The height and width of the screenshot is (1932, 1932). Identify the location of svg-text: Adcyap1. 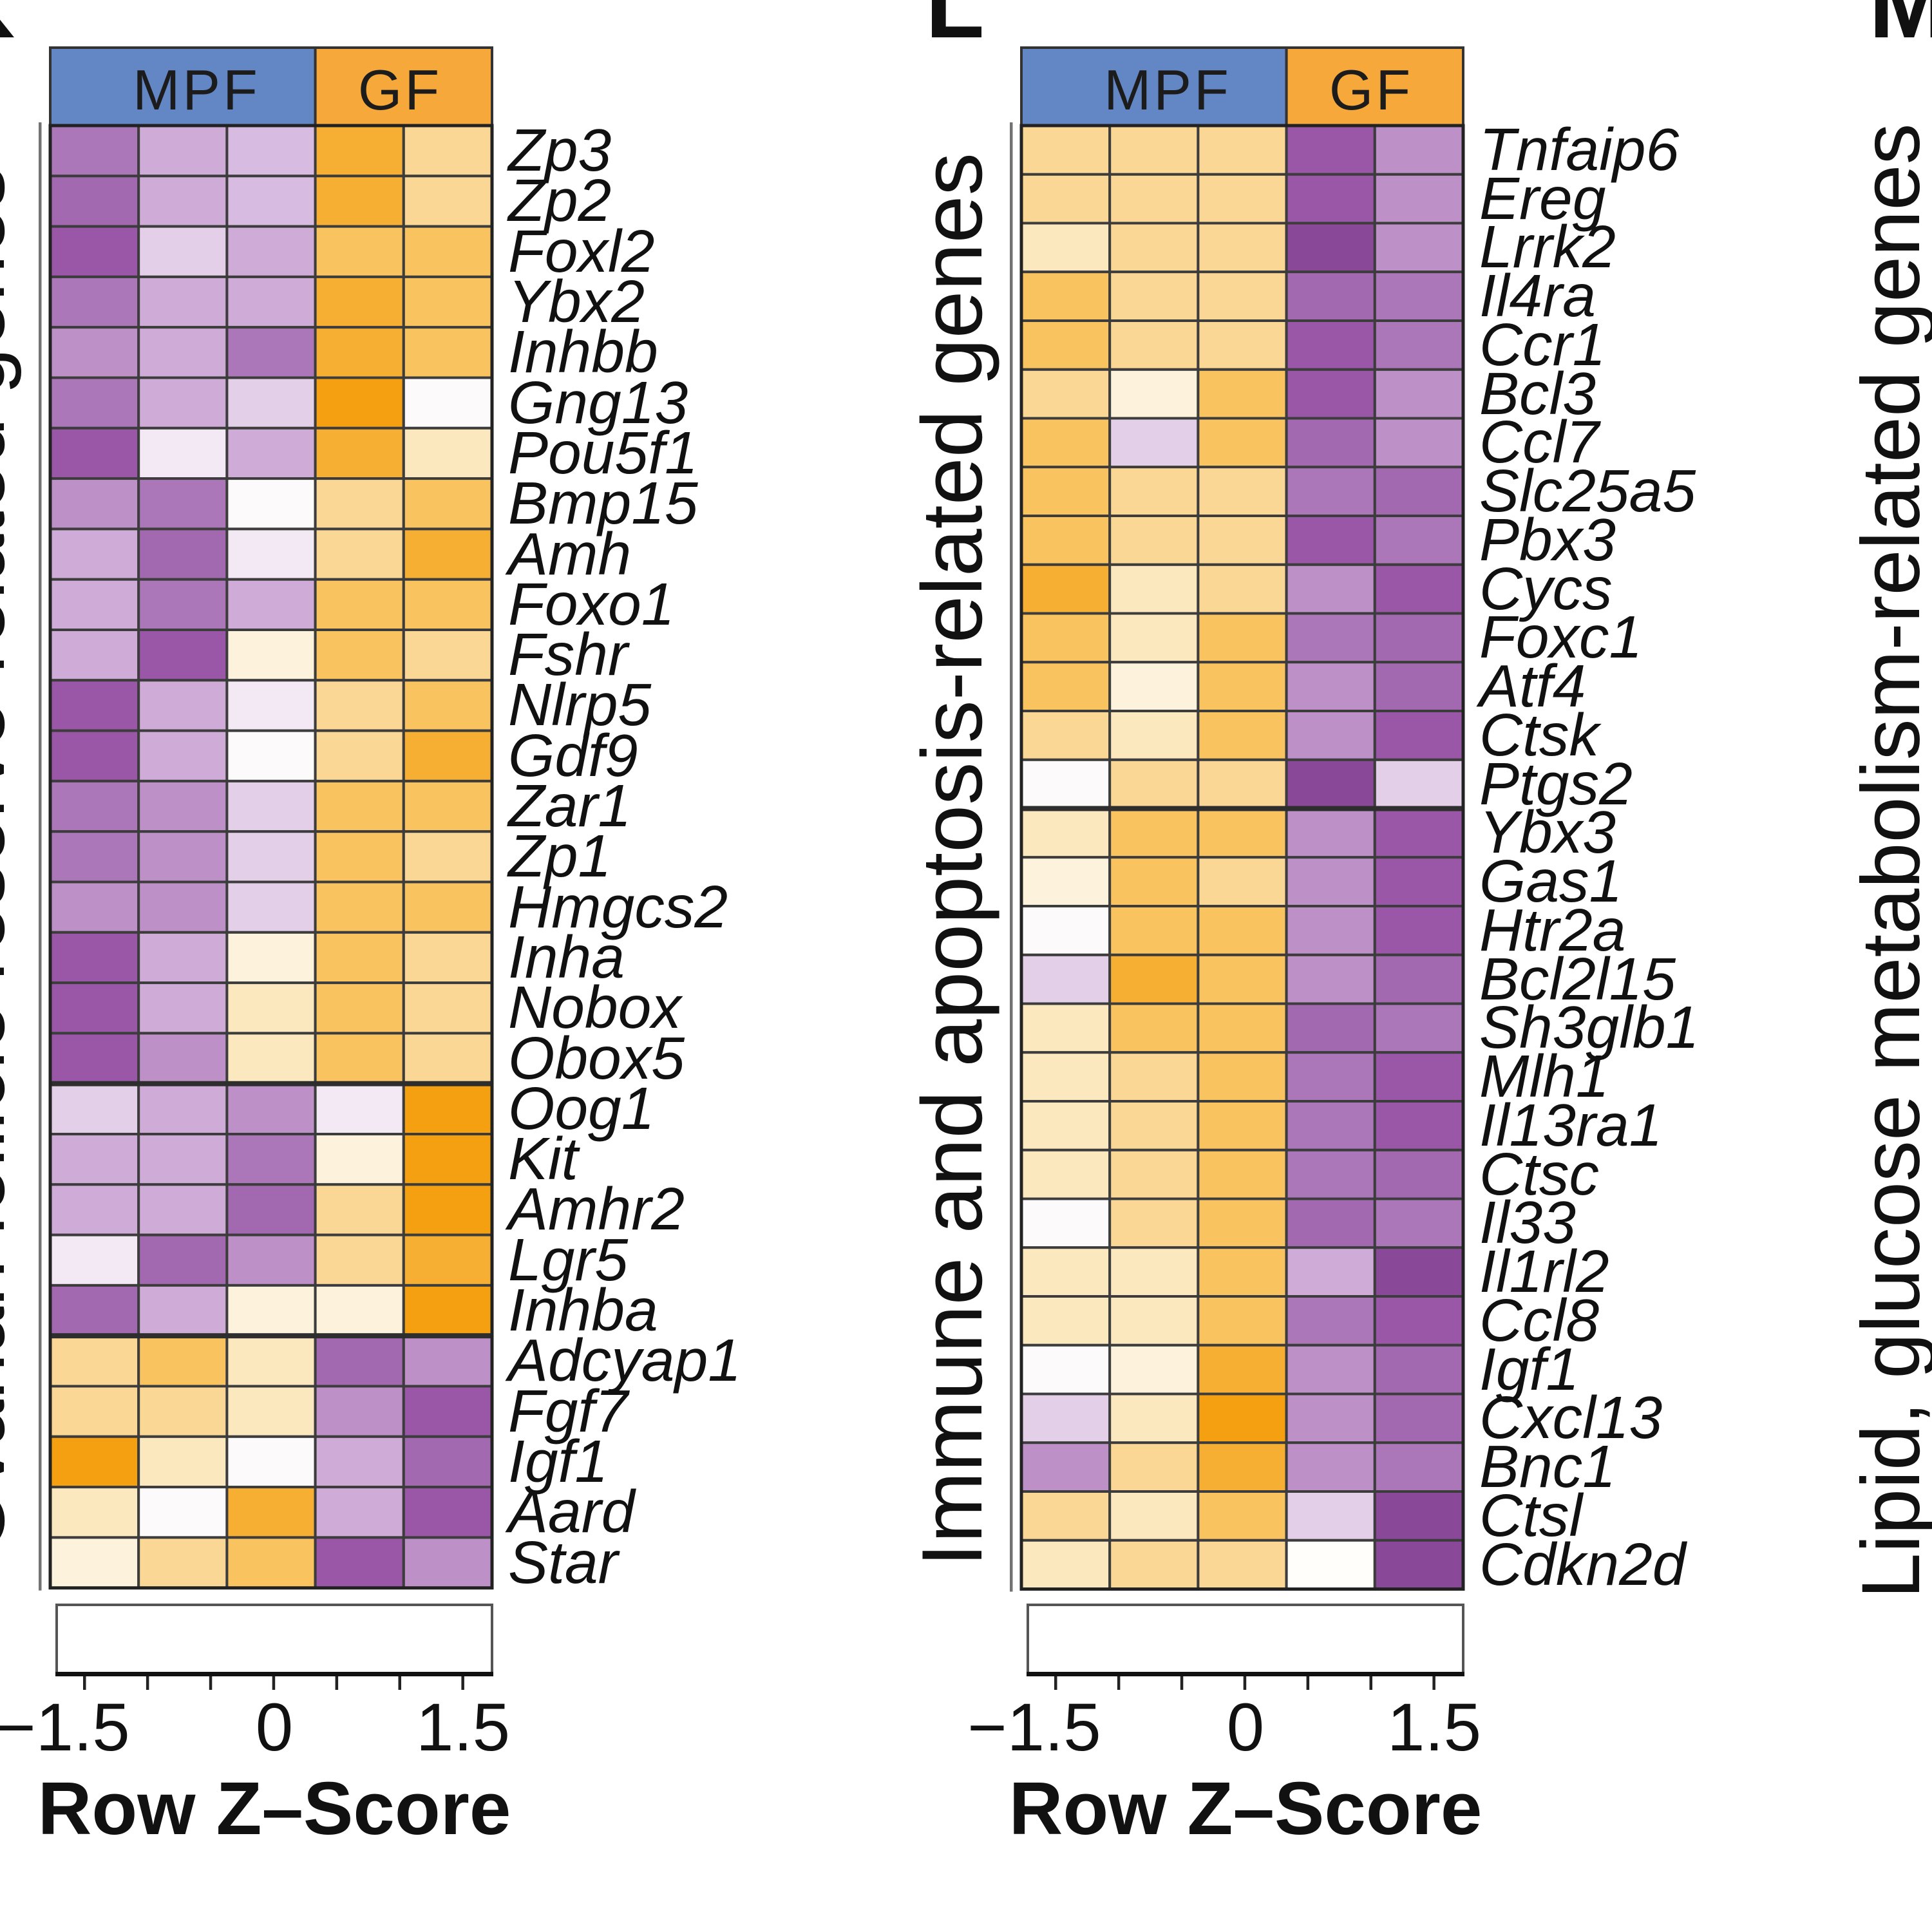
(623, 1360).